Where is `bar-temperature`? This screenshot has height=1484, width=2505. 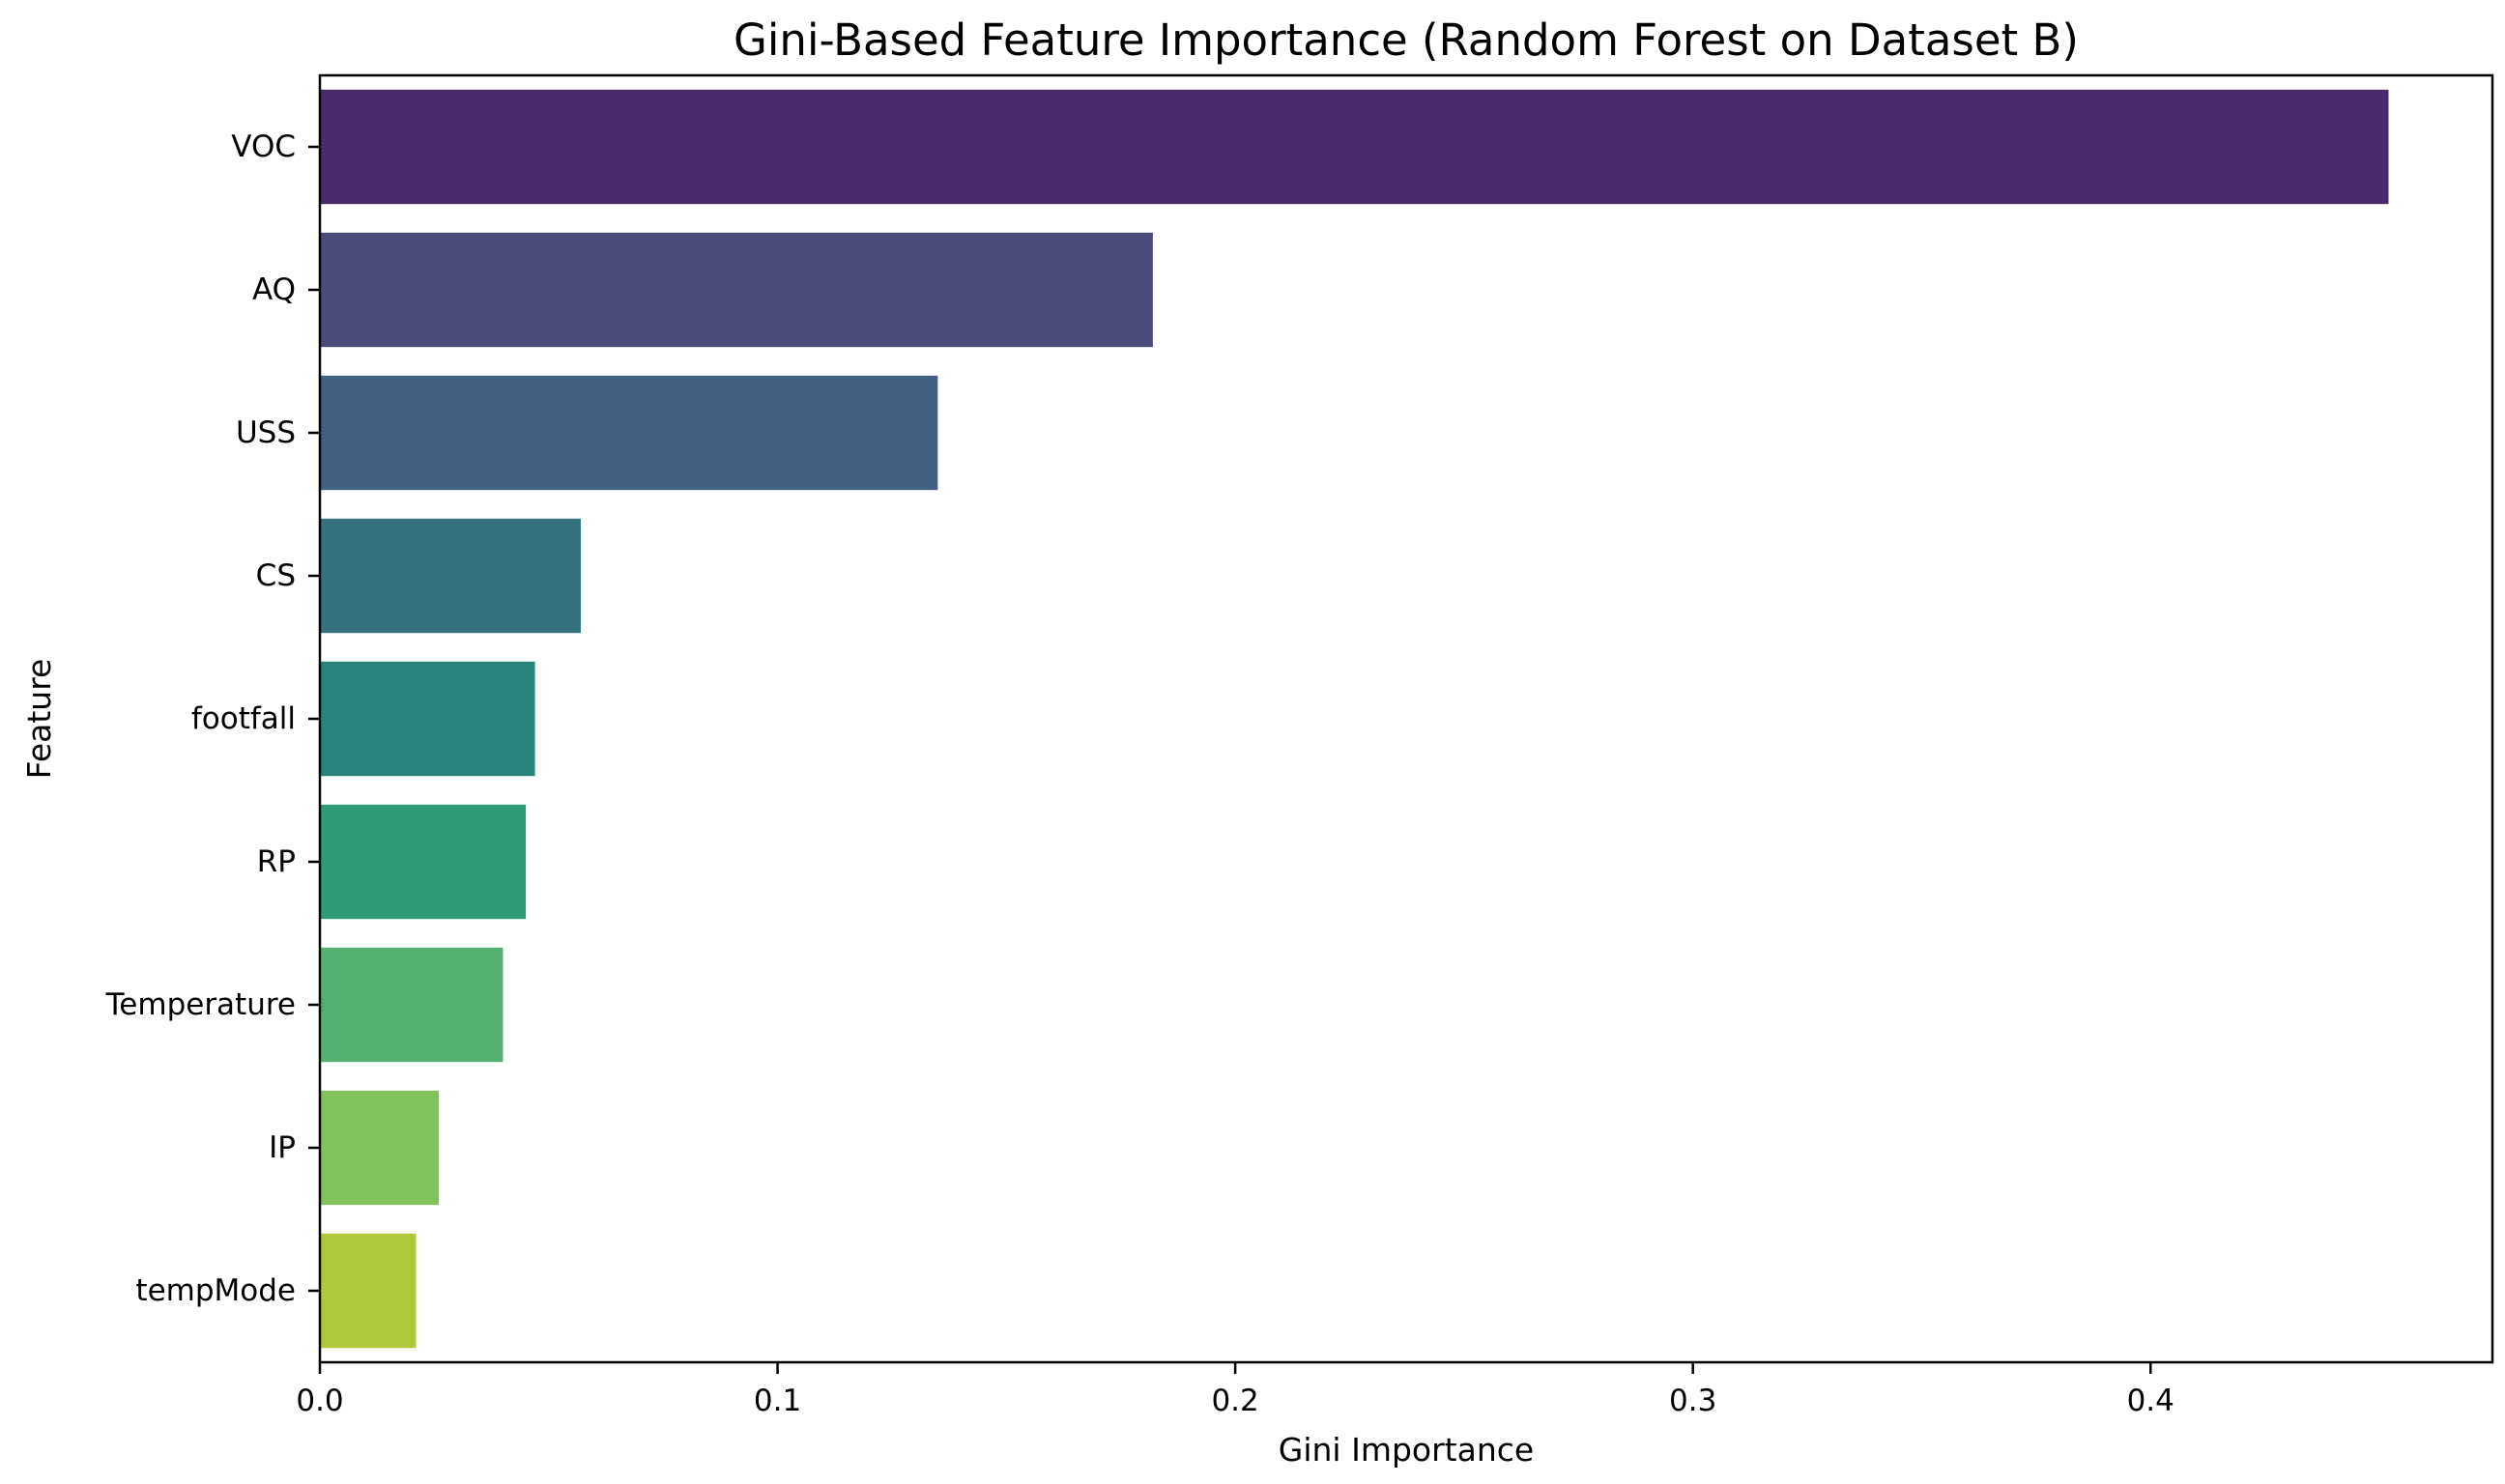
bar-temperature is located at coordinates (412, 1005).